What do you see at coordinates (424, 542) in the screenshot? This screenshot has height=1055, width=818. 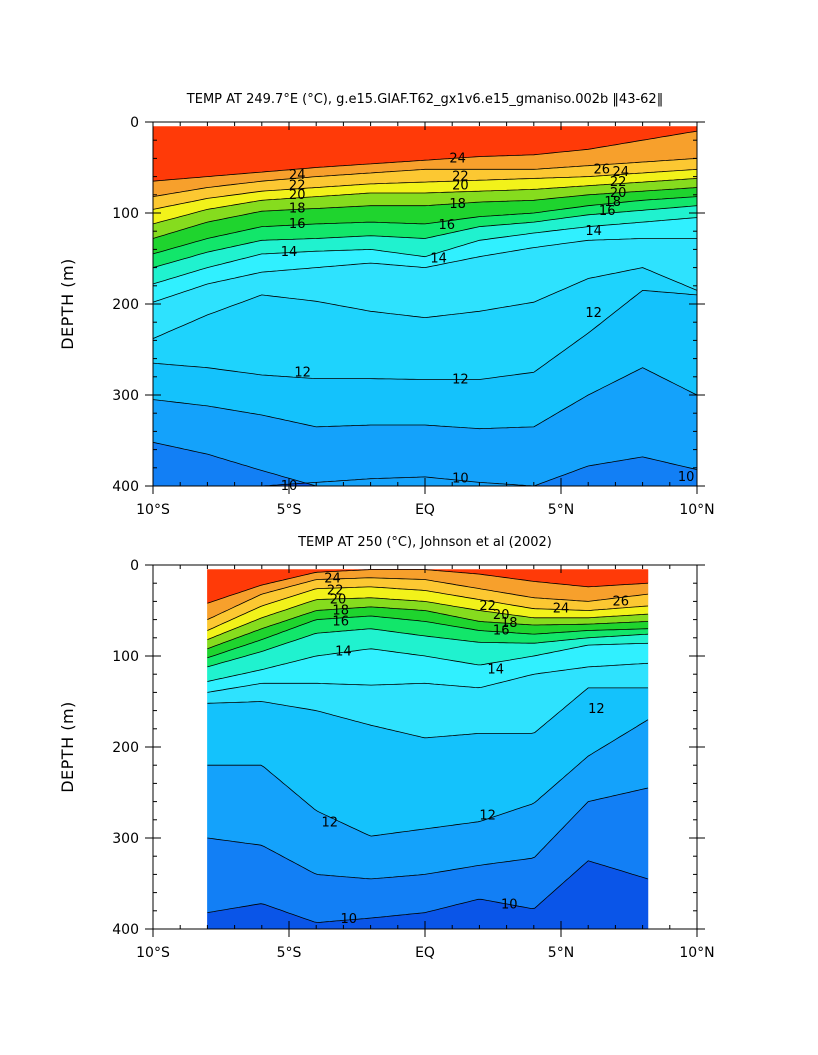 I see `panel-title: TEMP AT 250 (°C), Johnson et al (2002)` at bounding box center [424, 542].